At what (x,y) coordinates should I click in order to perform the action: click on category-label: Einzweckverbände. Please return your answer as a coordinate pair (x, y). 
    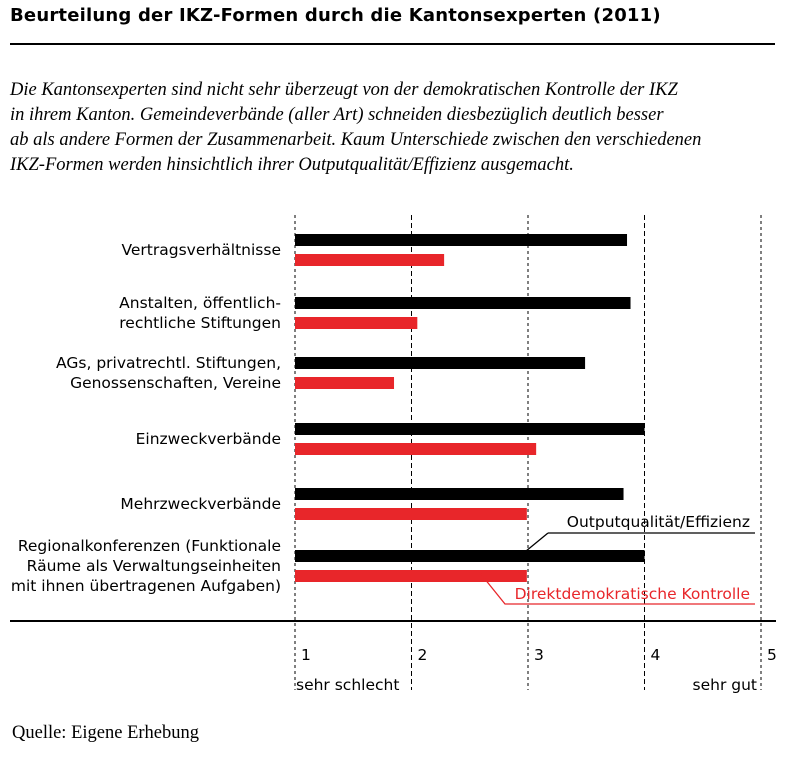
    Looking at the image, I should click on (208, 439).